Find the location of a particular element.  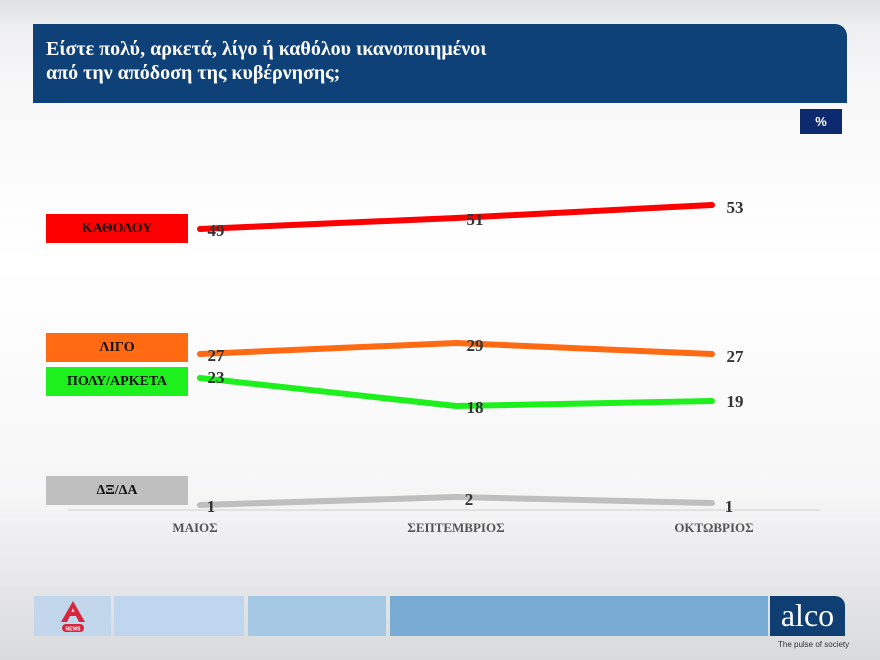

legend-item-katholou: ΚΑΘΟΛΟΥ is located at coordinates (117, 228).